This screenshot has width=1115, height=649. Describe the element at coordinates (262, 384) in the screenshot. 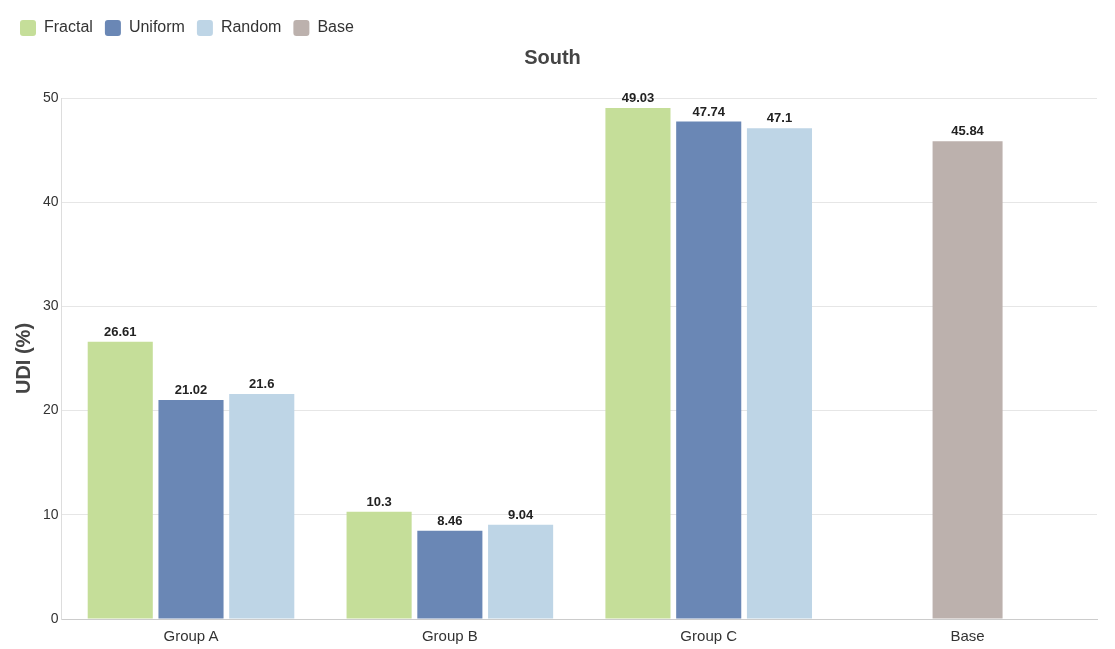

I see `data-label: 21.6` at that location.